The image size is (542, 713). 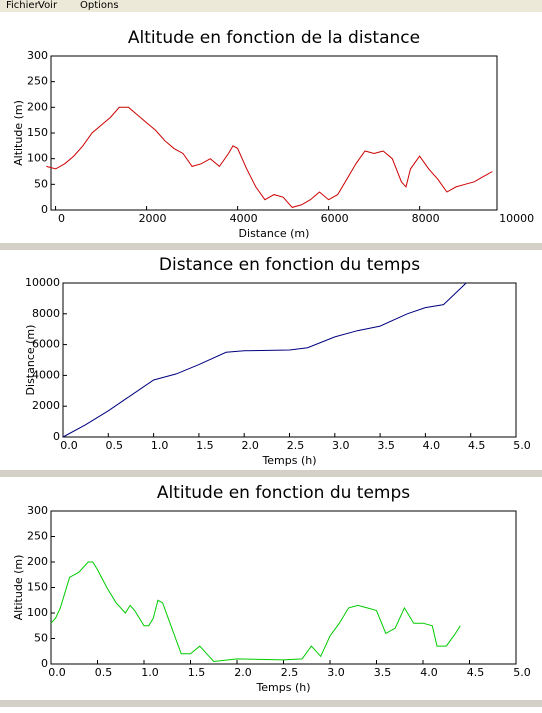 What do you see at coordinates (516, 218) in the screenshot?
I see `x-tick-label: 10000` at bounding box center [516, 218].